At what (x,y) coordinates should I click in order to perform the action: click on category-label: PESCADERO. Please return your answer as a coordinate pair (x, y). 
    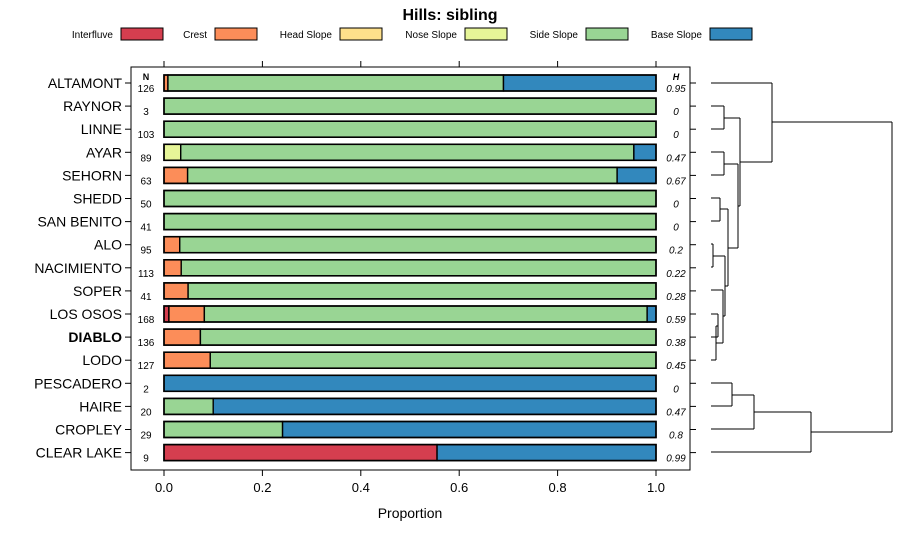
    Looking at the image, I should click on (78, 383).